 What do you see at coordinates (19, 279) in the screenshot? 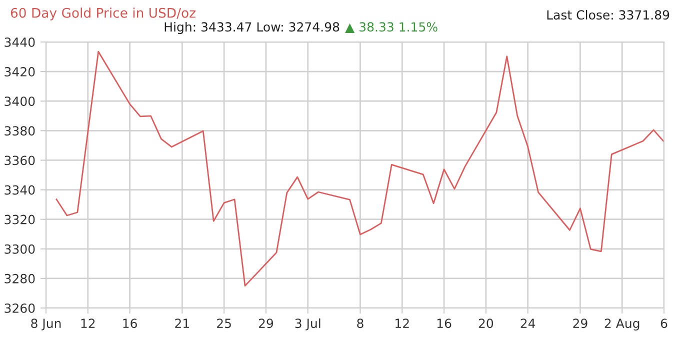
I see `y-tick-label: 3280` at bounding box center [19, 279].